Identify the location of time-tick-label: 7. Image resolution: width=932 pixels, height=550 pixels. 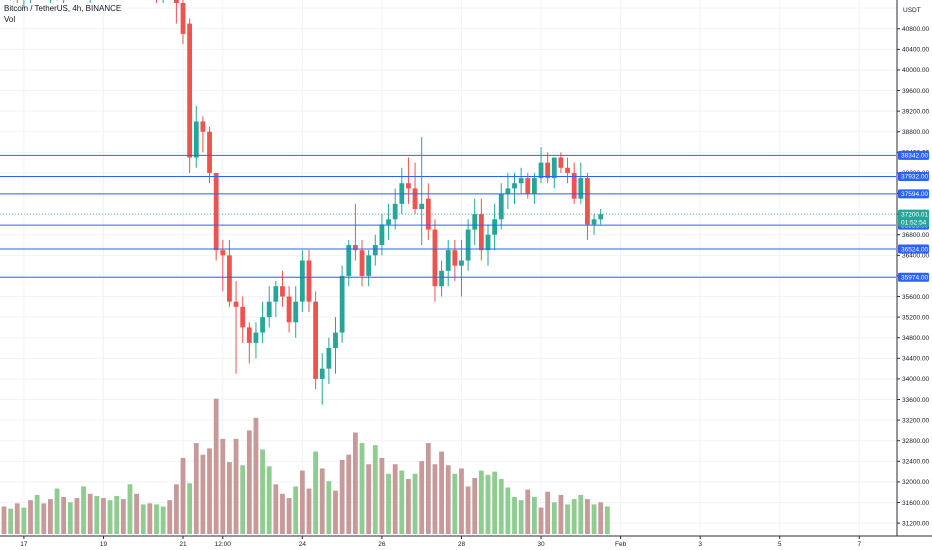
(859, 544).